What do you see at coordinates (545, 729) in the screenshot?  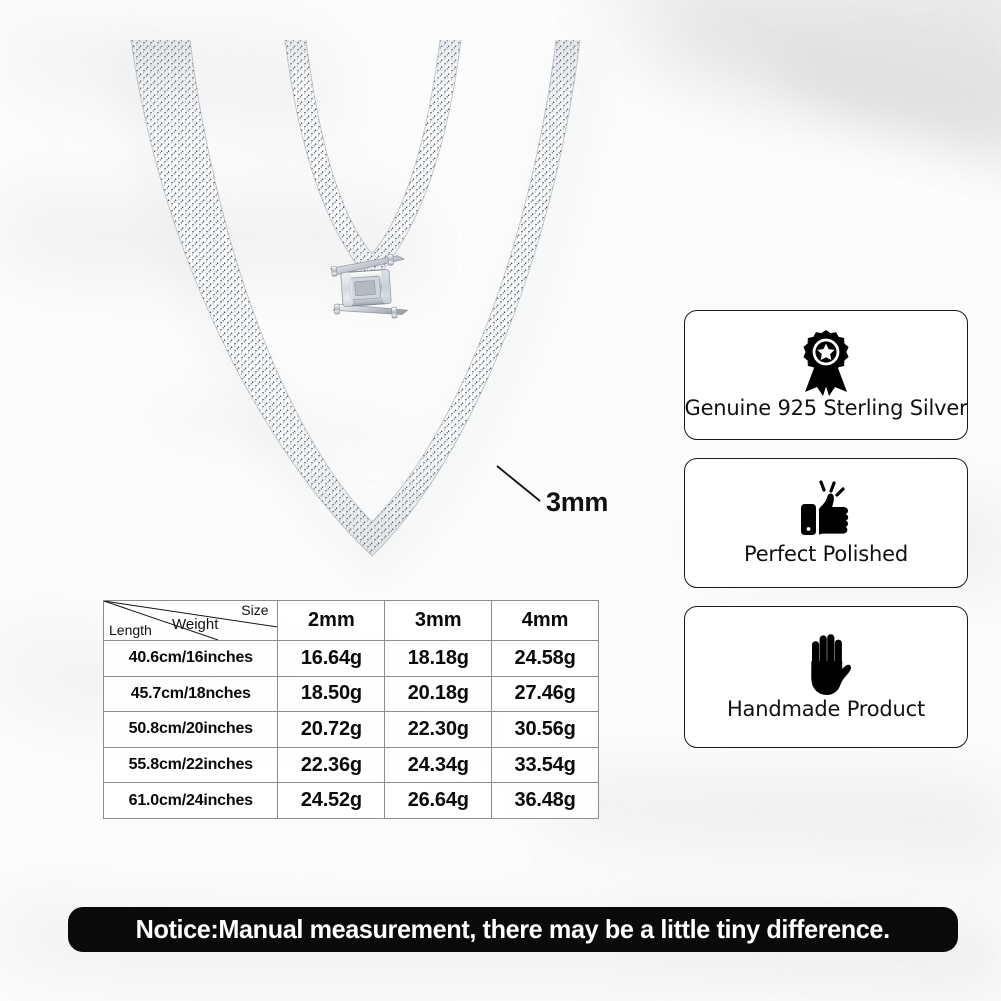 I see `cell-2-2: 30.56g` at bounding box center [545, 729].